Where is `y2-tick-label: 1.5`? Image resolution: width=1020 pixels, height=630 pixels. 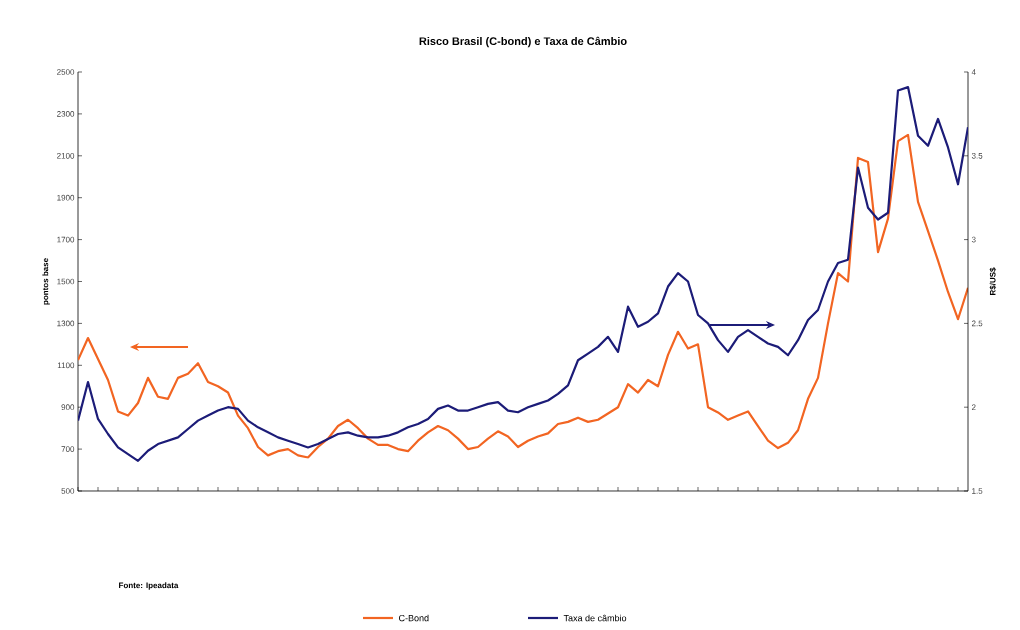 y2-tick-label: 1.5 is located at coordinates (977, 491).